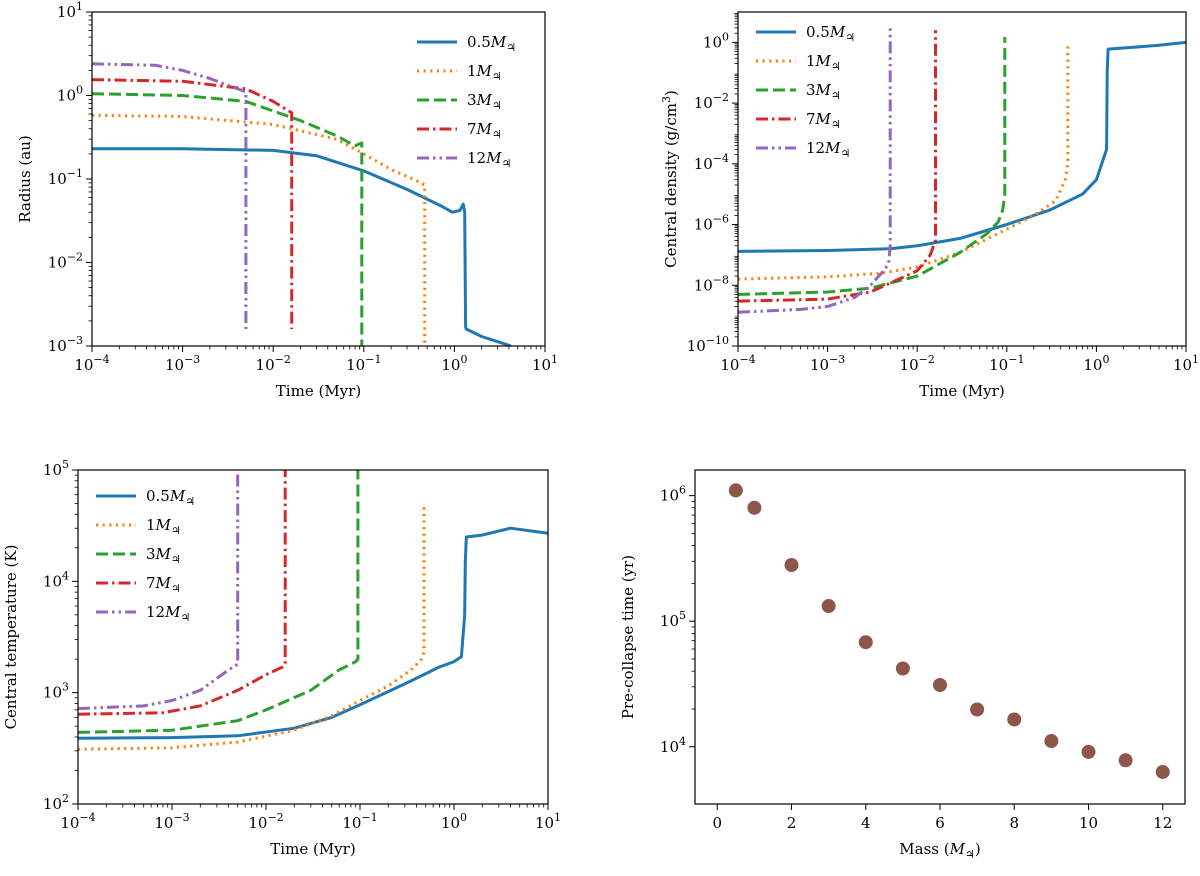 This screenshot has height=876, width=1200. What do you see at coordinates (1162, 823) in the screenshot?
I see `x-tick-label: 12` at bounding box center [1162, 823].